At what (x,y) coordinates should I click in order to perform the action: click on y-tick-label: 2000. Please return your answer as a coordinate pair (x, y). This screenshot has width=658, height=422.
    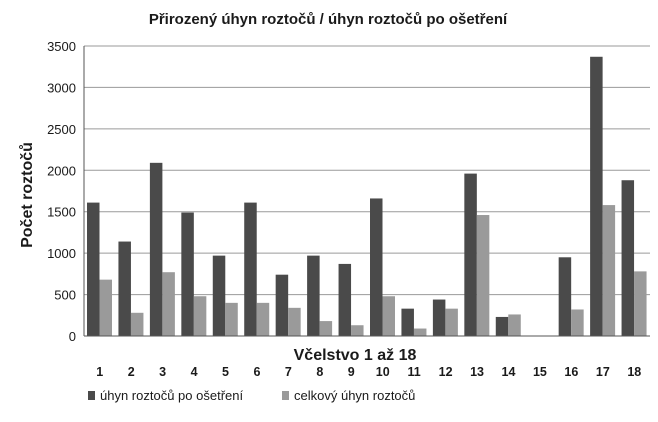
    Looking at the image, I should click on (61, 170).